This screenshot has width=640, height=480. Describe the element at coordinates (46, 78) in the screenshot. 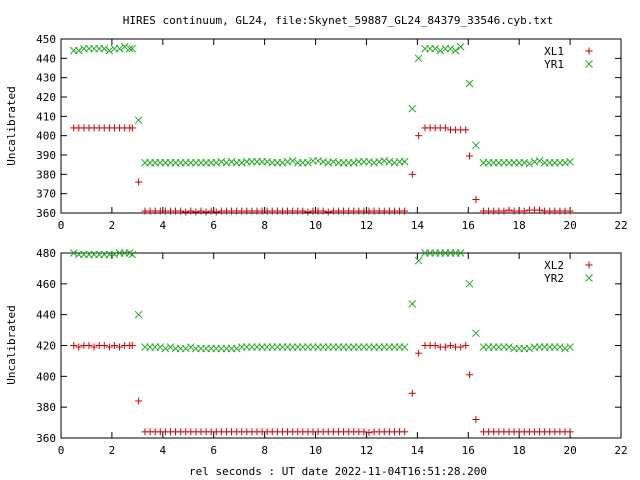

I see `y-tick-label: 430` at that location.